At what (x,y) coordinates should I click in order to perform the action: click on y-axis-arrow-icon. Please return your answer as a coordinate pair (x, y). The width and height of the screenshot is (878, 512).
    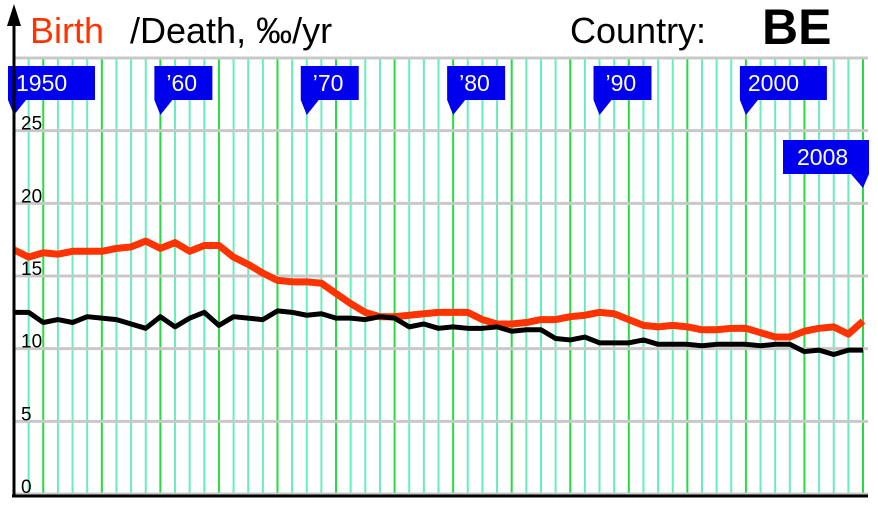
    Looking at the image, I should click on (14, 15).